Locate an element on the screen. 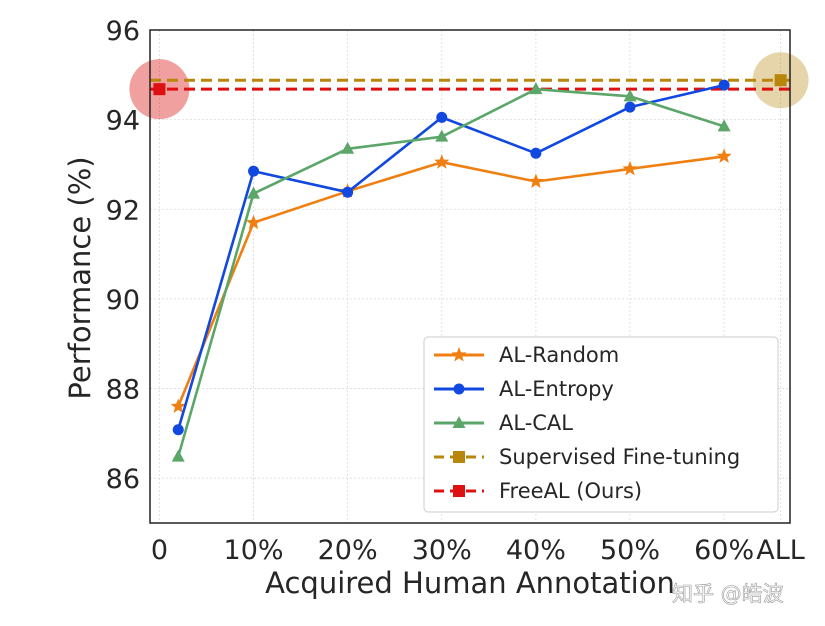  watermark: 知乎 @皓波 is located at coordinates (728, 594).